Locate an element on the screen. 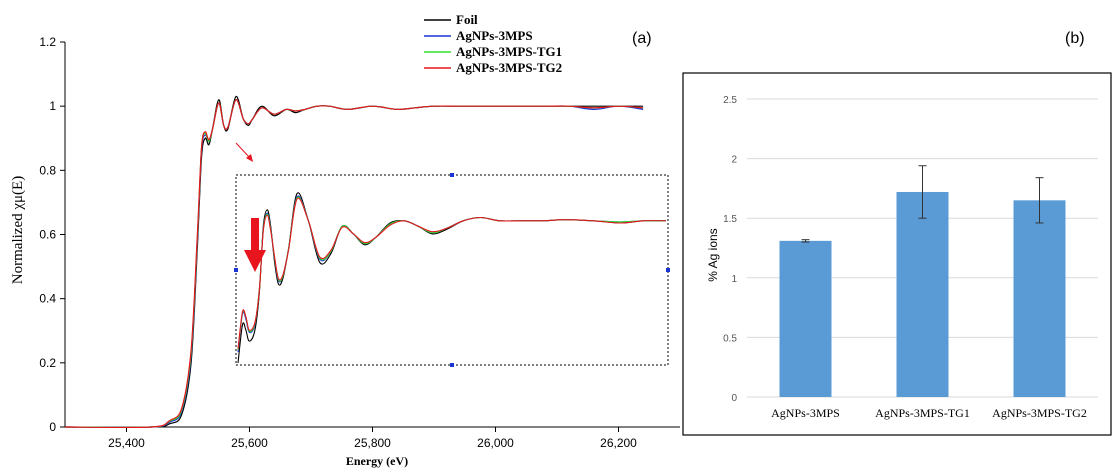 Image resolution: width=1113 pixels, height=469 pixels. y-tick-label: 0.8 is located at coordinates (47, 170).